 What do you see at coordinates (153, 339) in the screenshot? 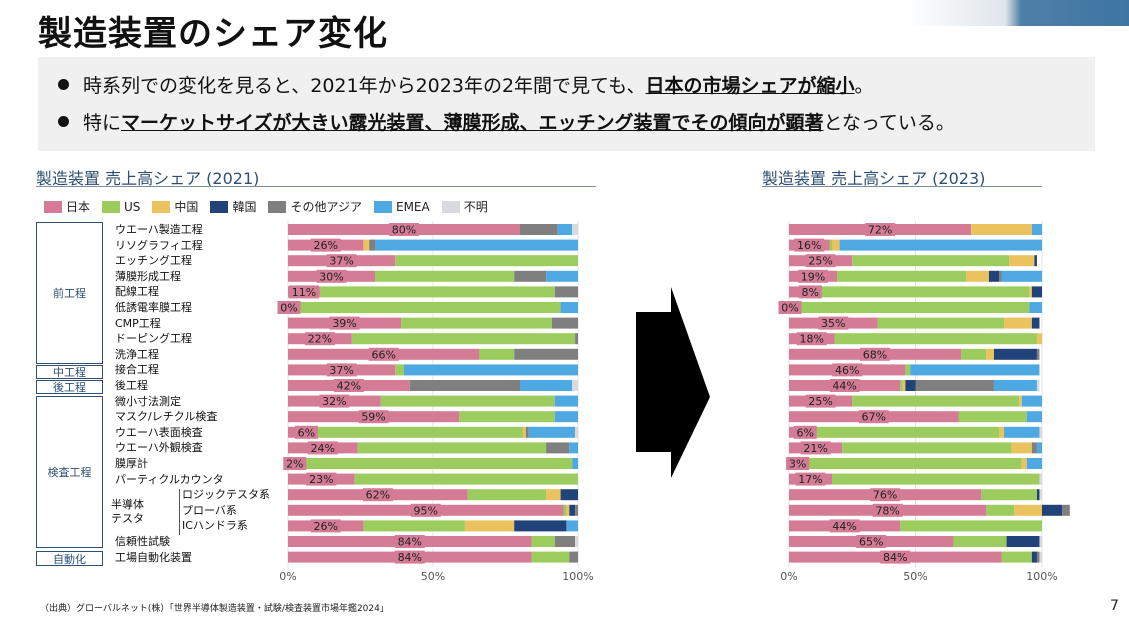
I see `row-label: ドーピング工程` at bounding box center [153, 339].